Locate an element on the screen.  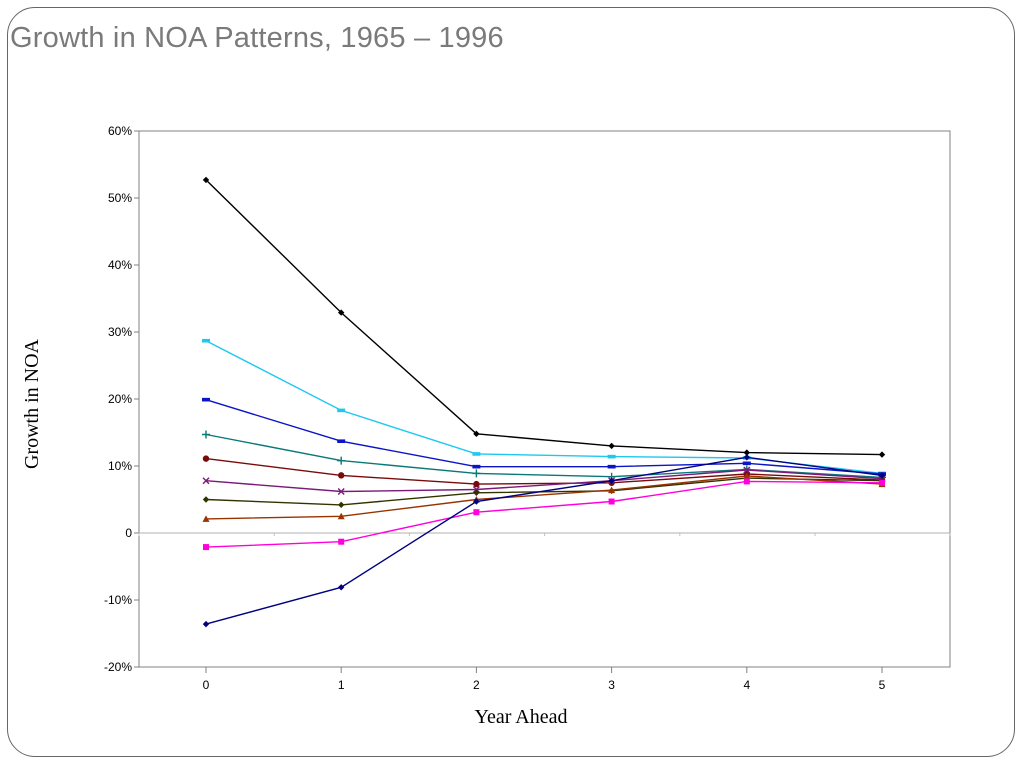
y-tick-label: 50% is located at coordinates (120, 198).